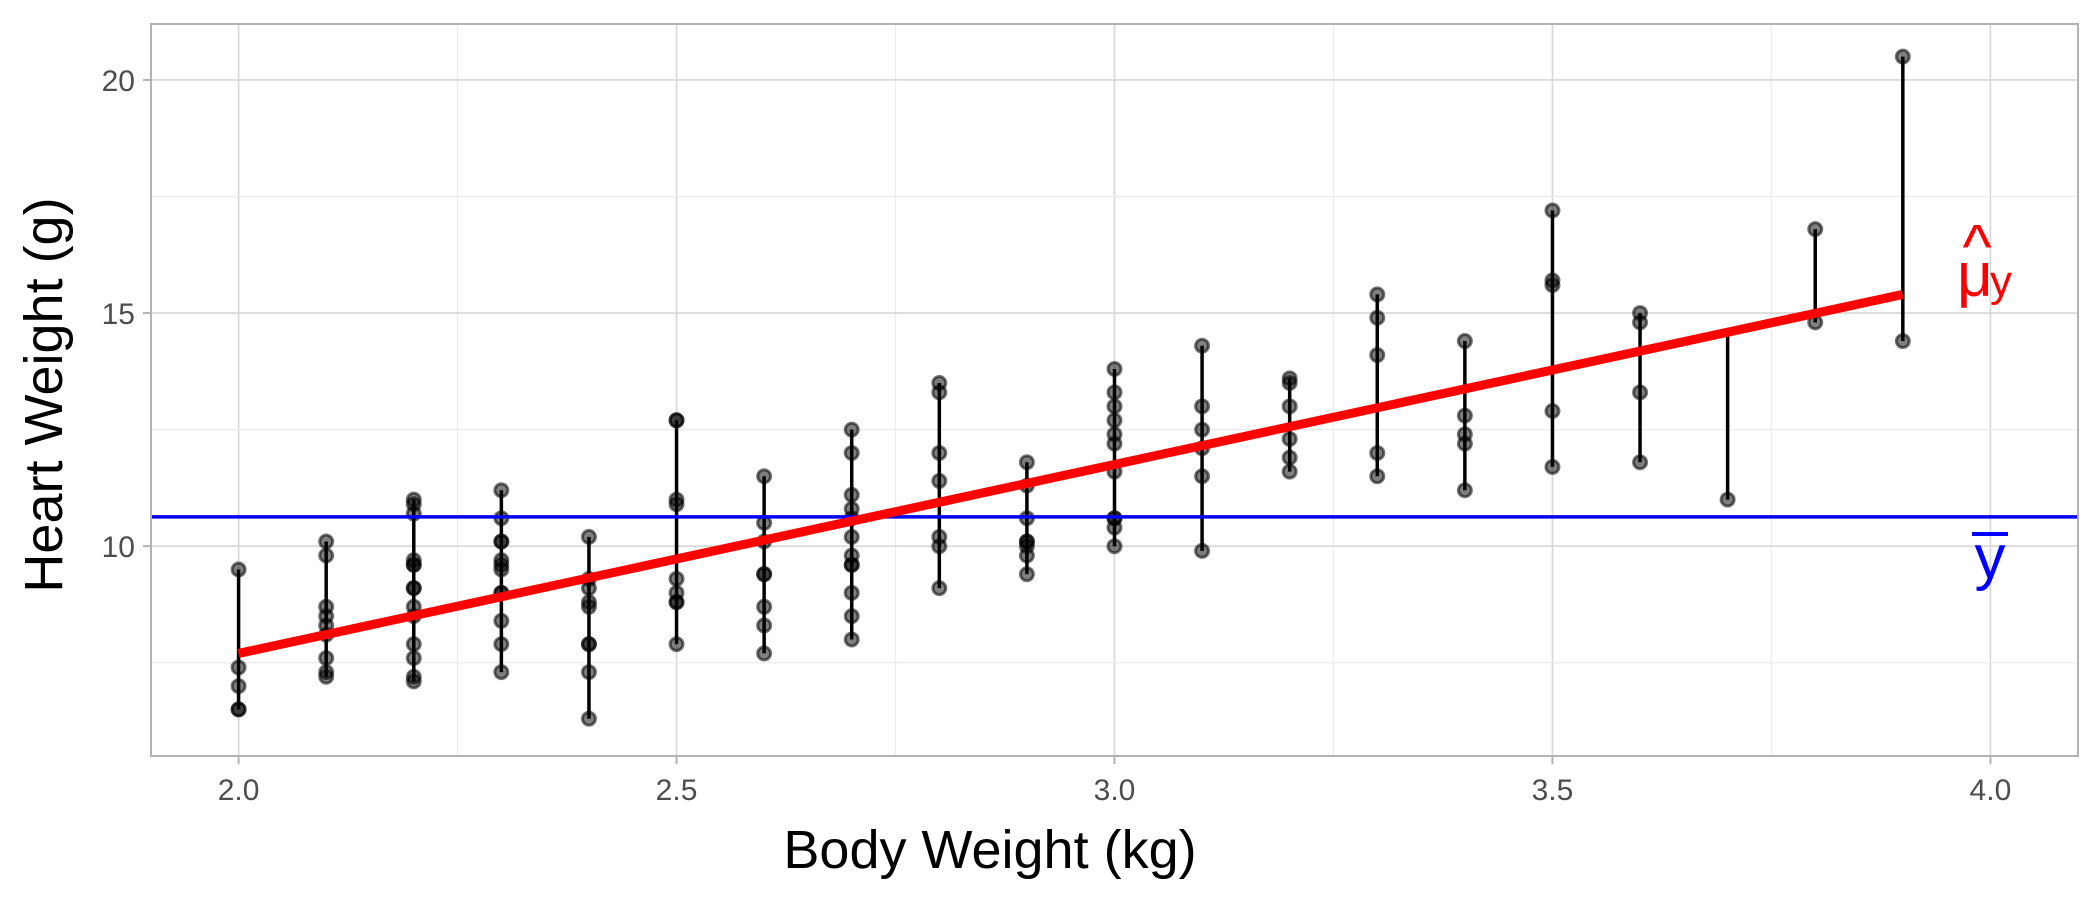 This screenshot has width=2100, height=900. Describe the element at coordinates (1115, 790) in the screenshot. I see `x-tick-label: 3.0` at that location.